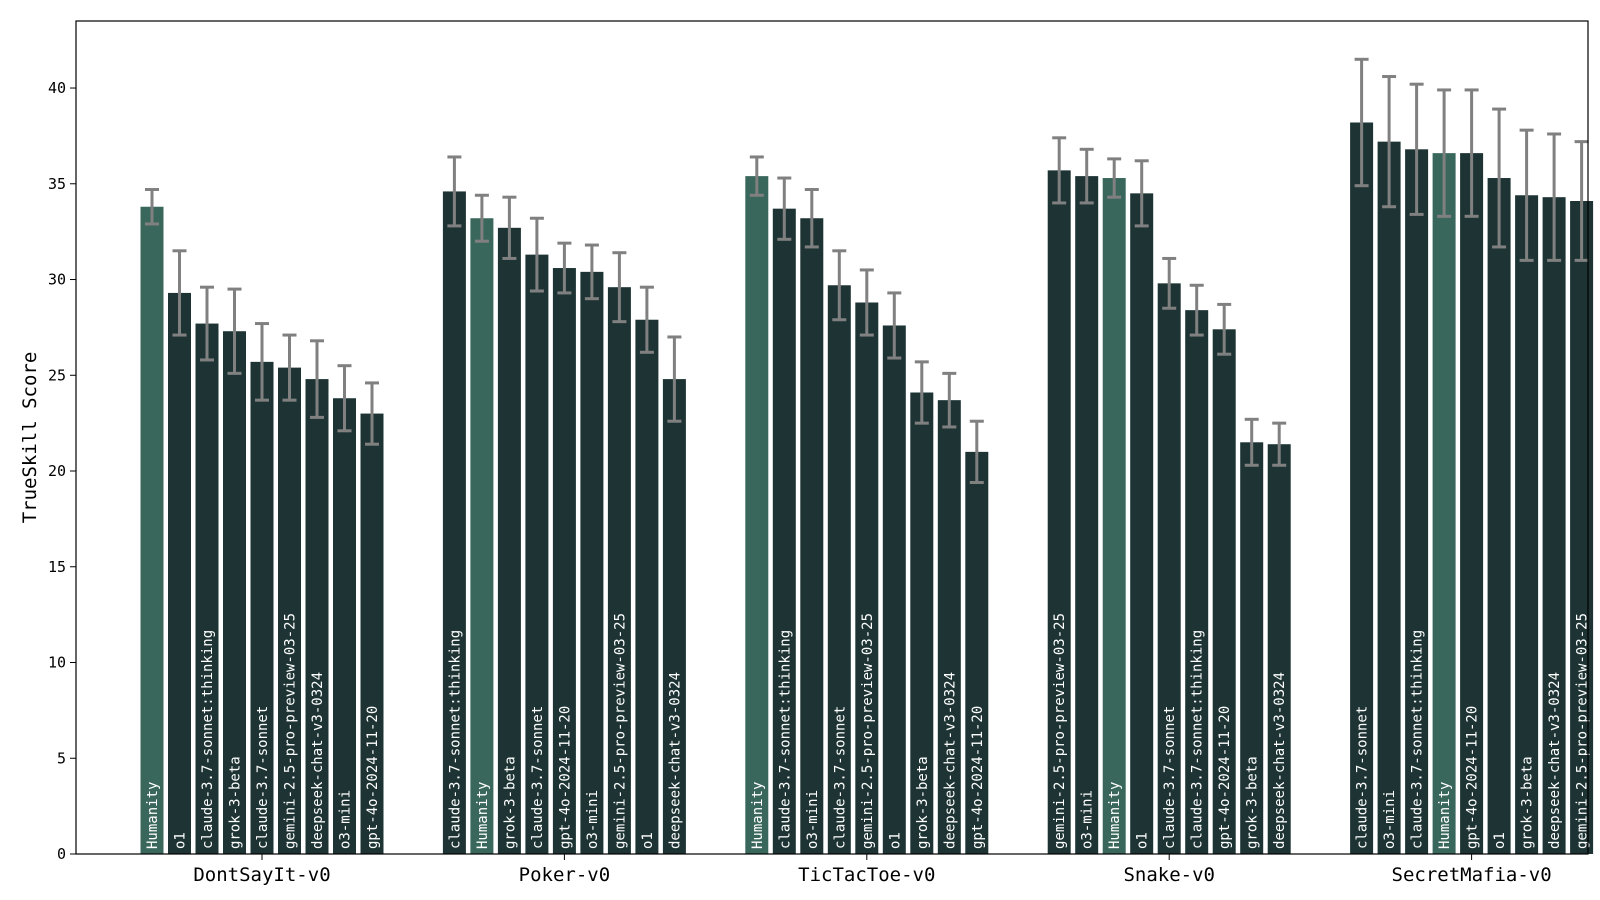 This screenshot has width=1600, height=900. Describe the element at coordinates (57, 280) in the screenshot. I see `y-tick-label: 30` at that location.